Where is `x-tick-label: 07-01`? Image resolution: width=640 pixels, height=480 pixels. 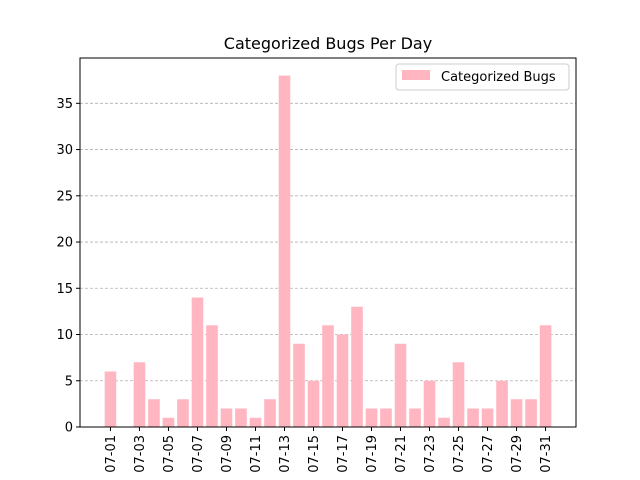
x-tick-label: 07-01 is located at coordinates (111, 454).